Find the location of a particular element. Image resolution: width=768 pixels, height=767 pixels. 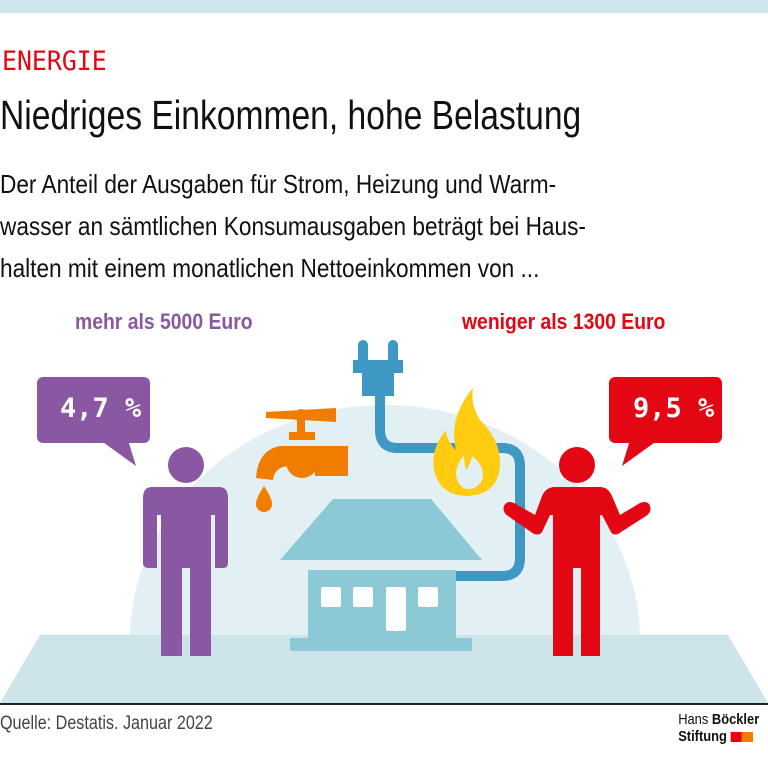

speech-bubble-rich is located at coordinates (93, 421).